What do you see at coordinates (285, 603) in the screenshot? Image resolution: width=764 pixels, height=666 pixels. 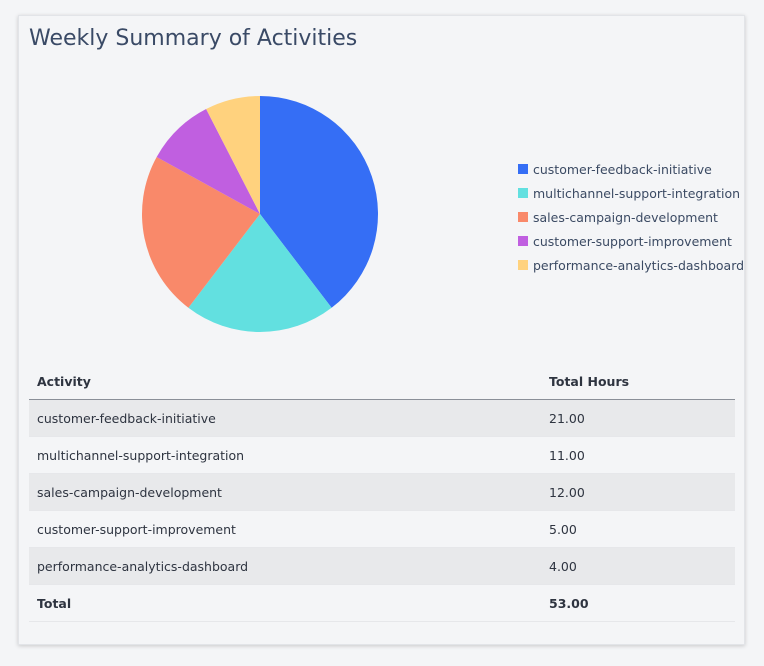 I see `total-label: Total` at bounding box center [285, 603].